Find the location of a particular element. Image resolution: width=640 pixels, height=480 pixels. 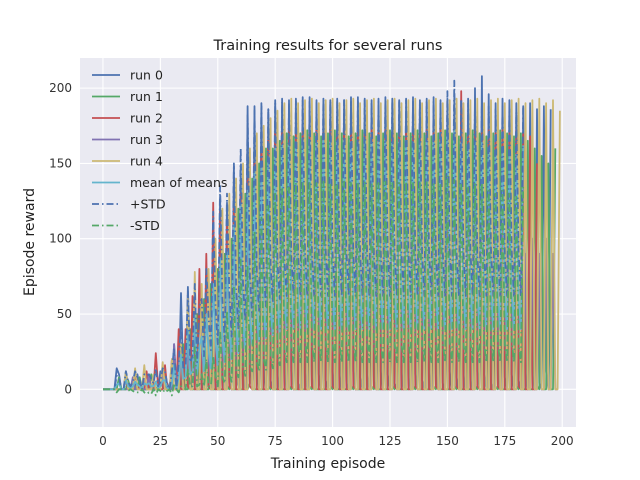

chart-title: Training results for several runs is located at coordinates (328, 46).